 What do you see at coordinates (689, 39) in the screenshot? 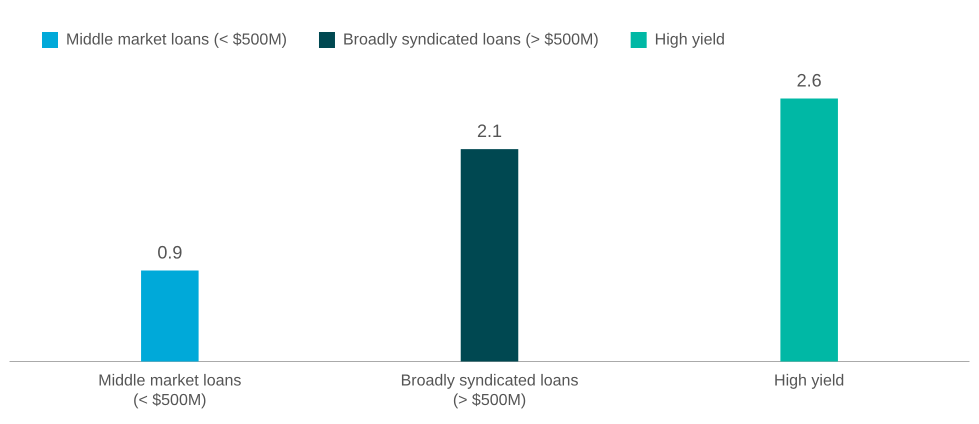
I see `legend-label: High yield` at bounding box center [689, 39].